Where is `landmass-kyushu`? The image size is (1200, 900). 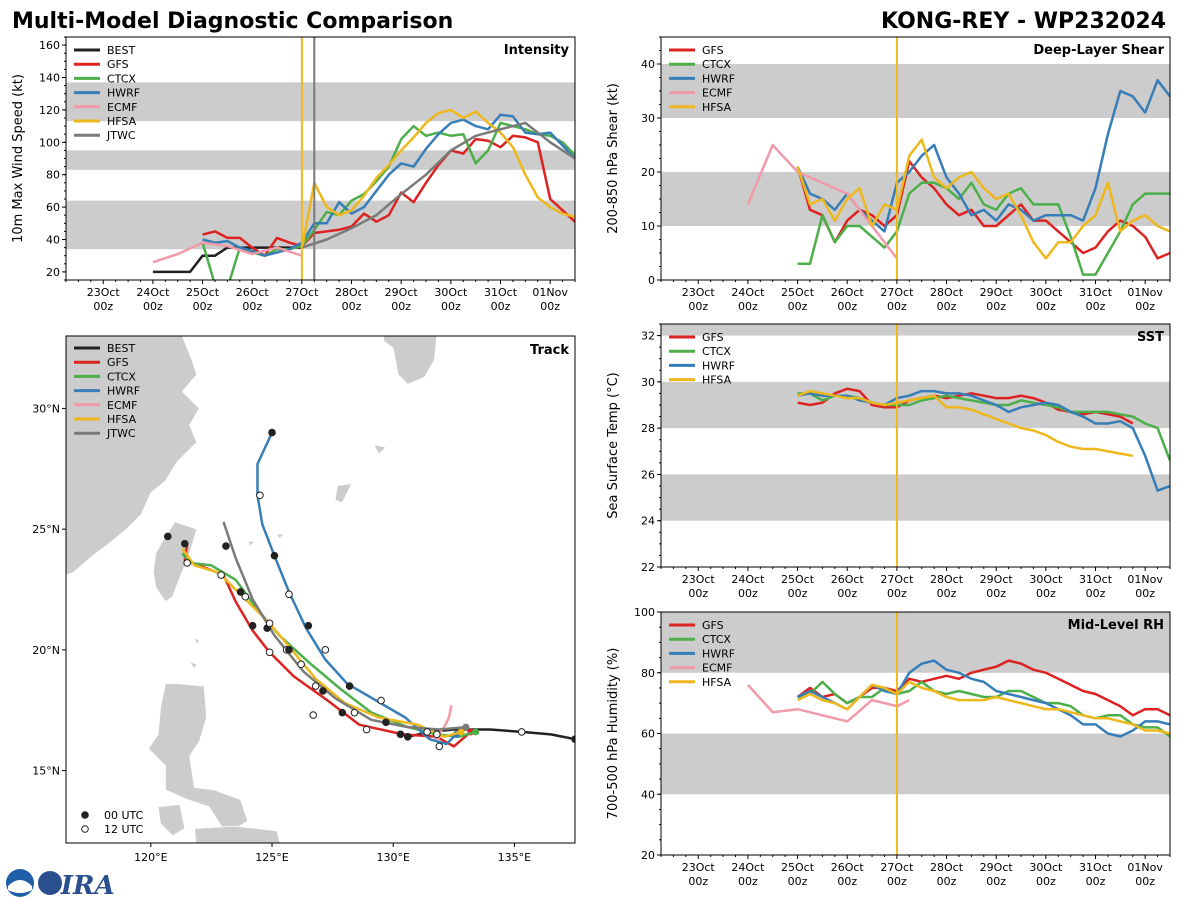 landmass-kyushu is located at coordinates (410, 360).